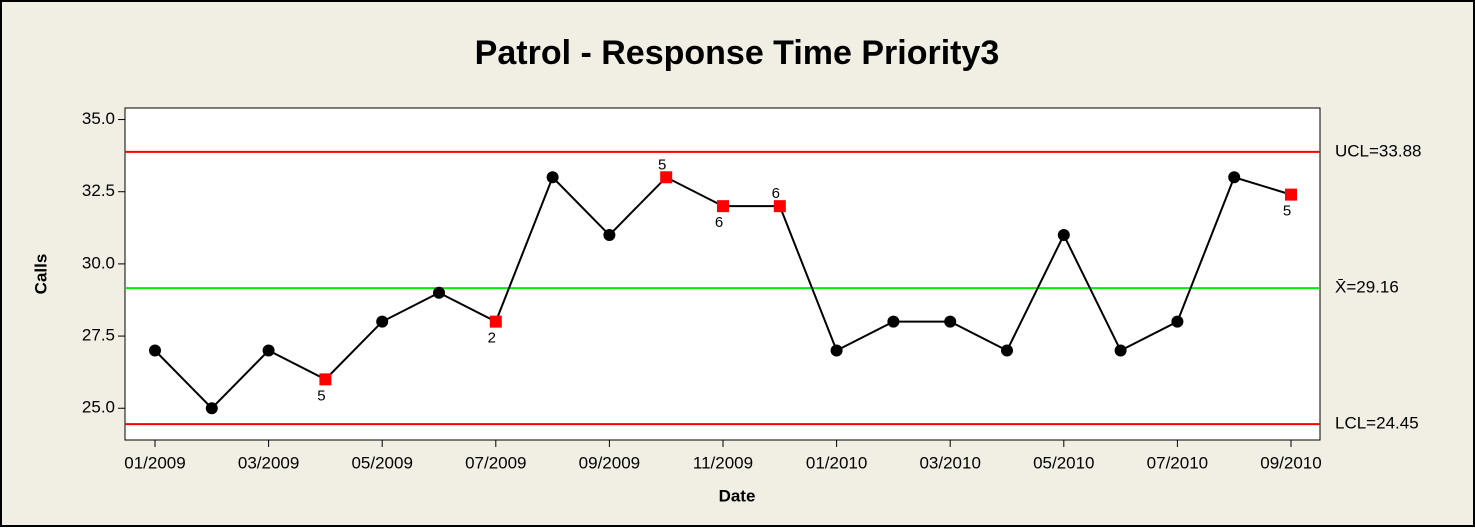 This screenshot has height=532, width=1475. What do you see at coordinates (949, 462) in the screenshot?
I see `x-tick-label: 03/2010` at bounding box center [949, 462].